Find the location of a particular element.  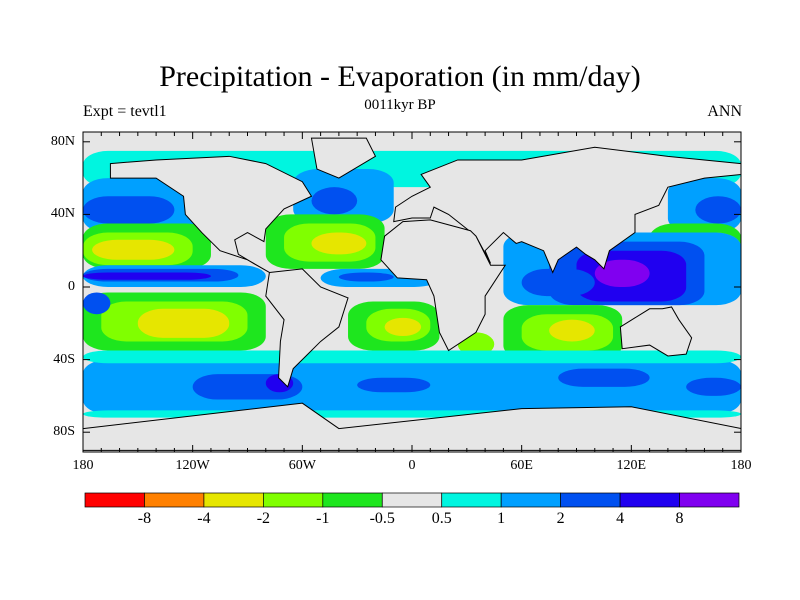

continent-australia is located at coordinates (656, 331).